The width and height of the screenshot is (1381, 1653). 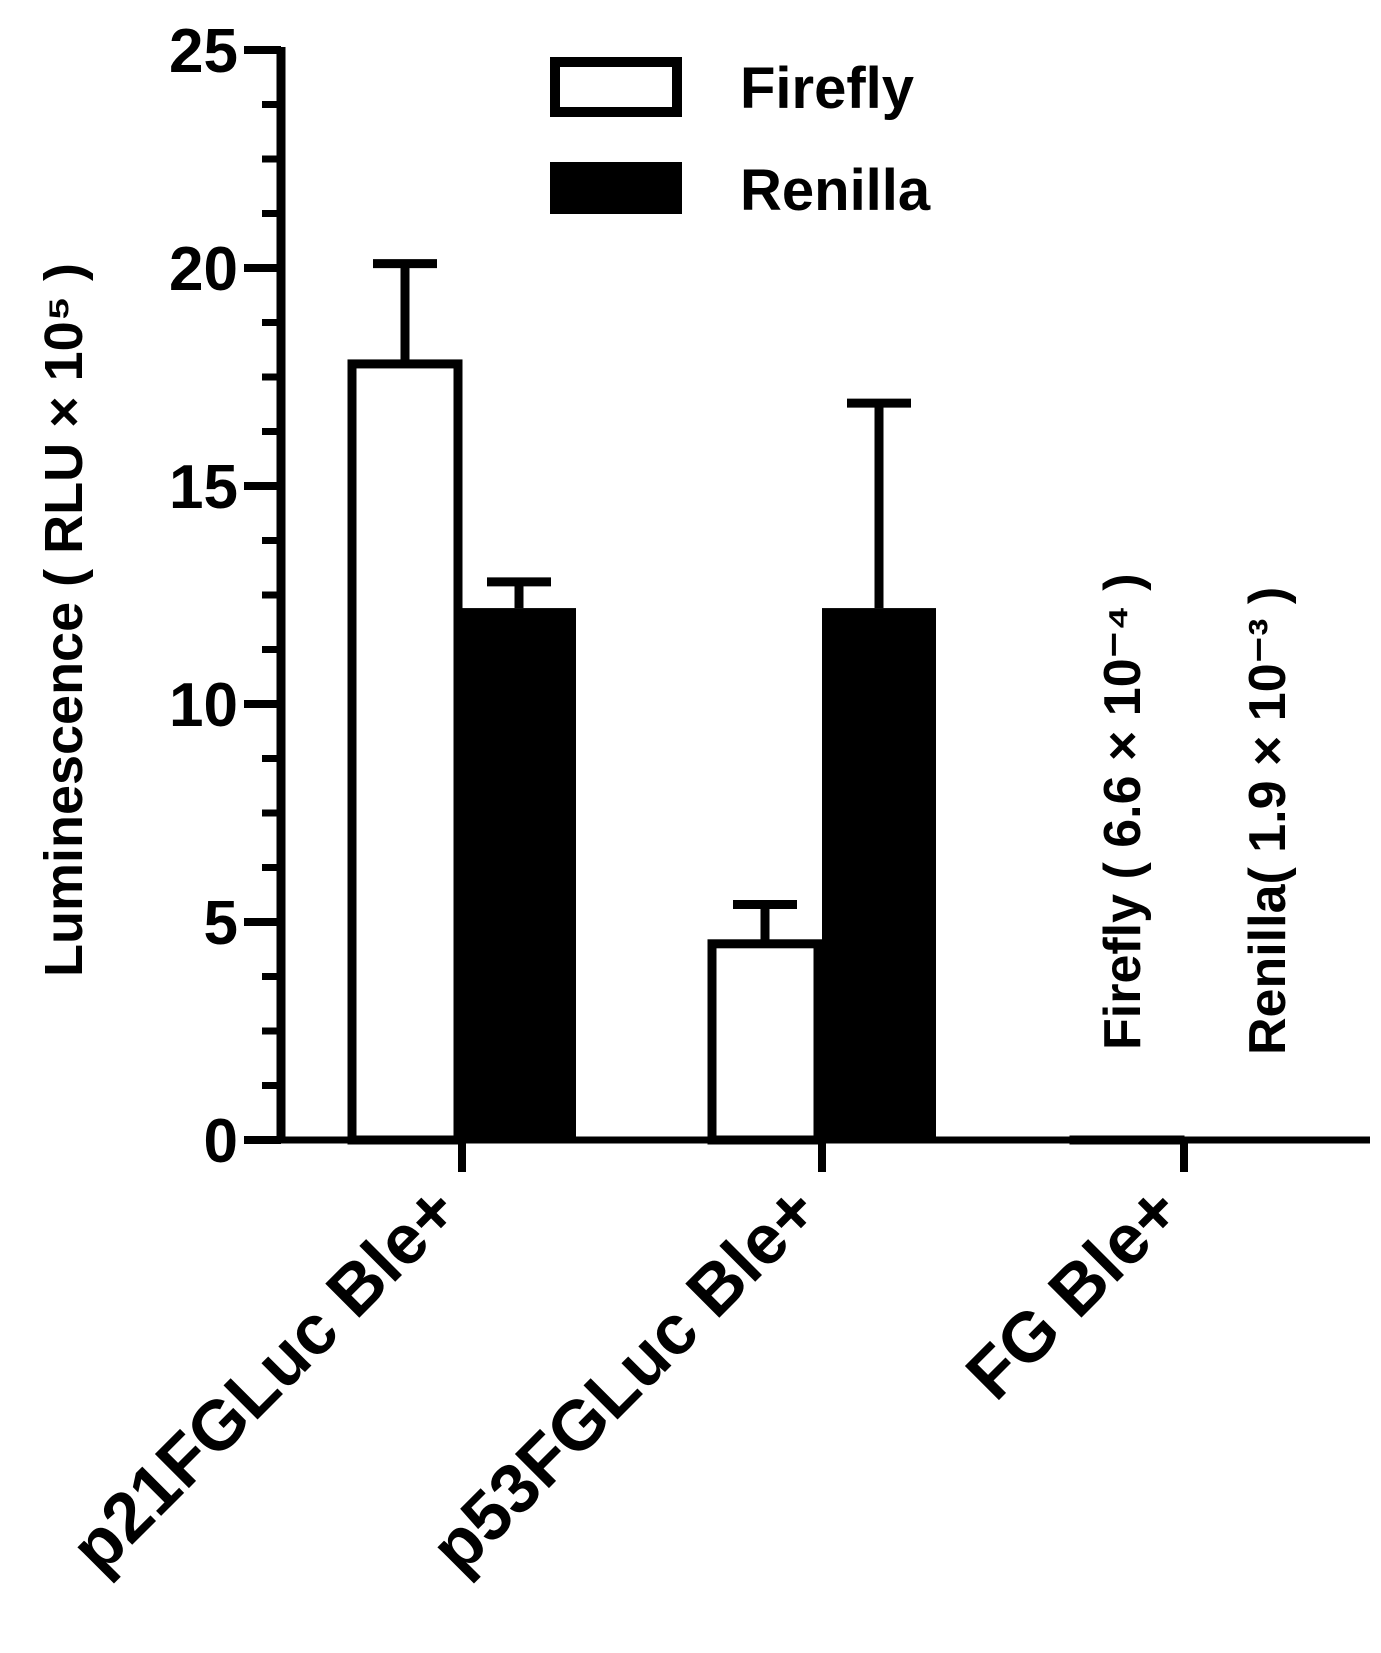 What do you see at coordinates (616, 188) in the screenshot?
I see `legend-swatch-renilla` at bounding box center [616, 188].